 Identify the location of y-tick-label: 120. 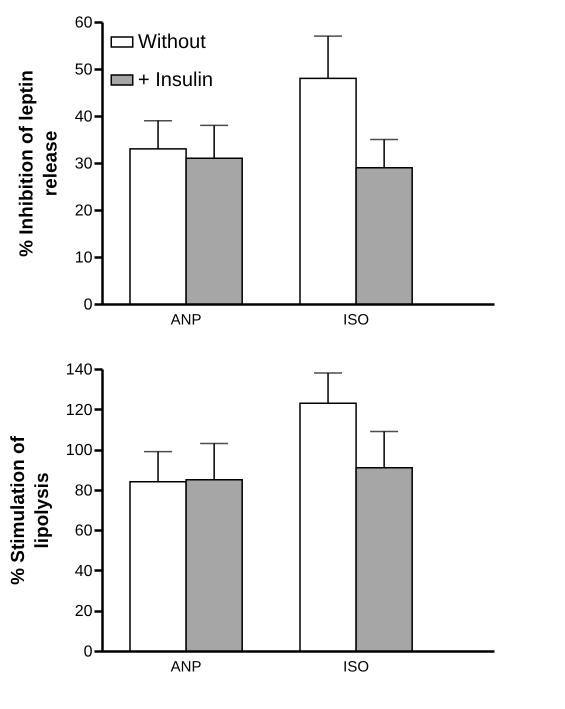
(79, 410).